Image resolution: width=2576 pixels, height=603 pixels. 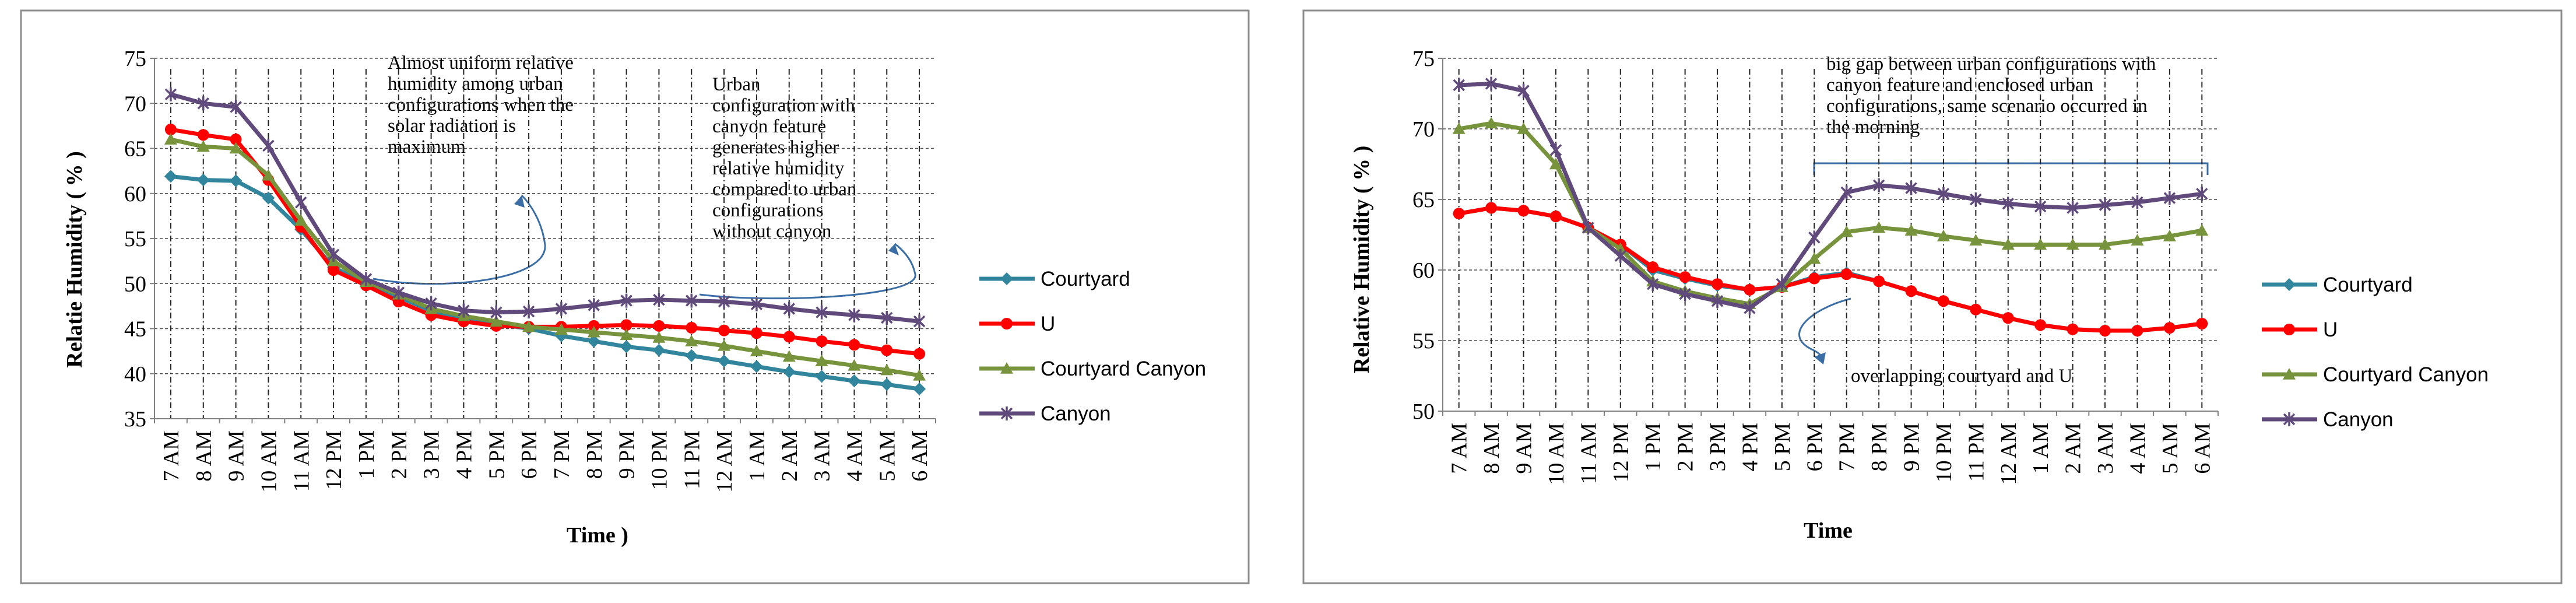 What do you see at coordinates (135, 104) in the screenshot?
I see `chart-1-y-tick-label: 70` at bounding box center [135, 104].